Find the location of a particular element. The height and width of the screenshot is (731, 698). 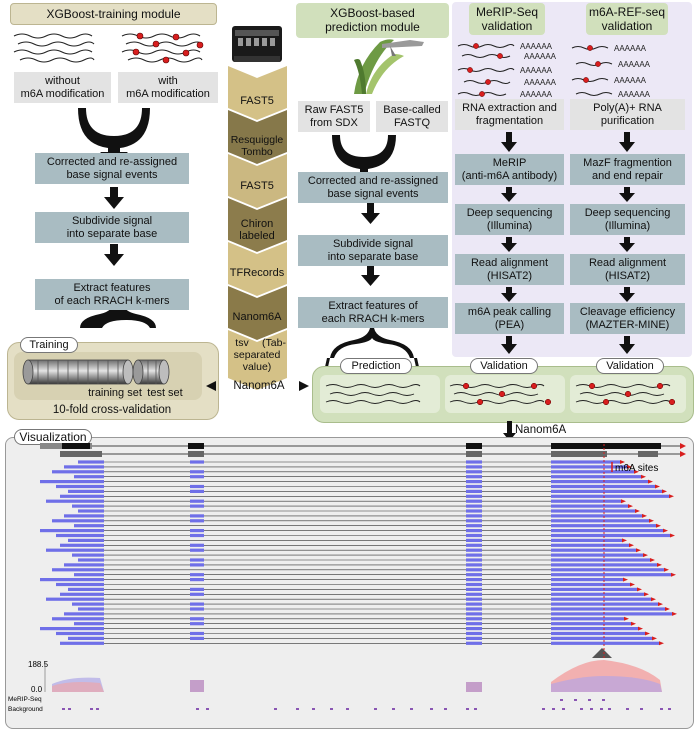

split-brace-training is located at coordinates (118, 314).